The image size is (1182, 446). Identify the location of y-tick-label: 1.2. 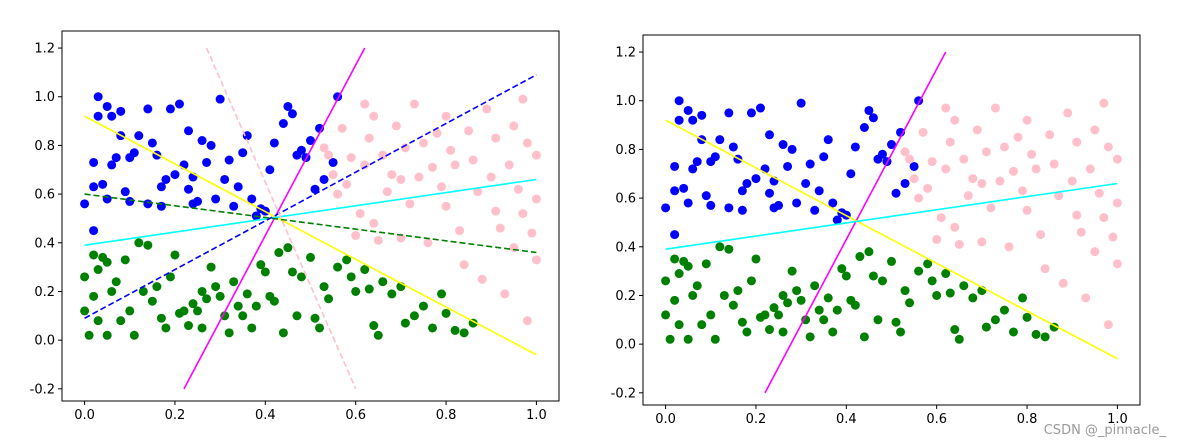
(44, 49).